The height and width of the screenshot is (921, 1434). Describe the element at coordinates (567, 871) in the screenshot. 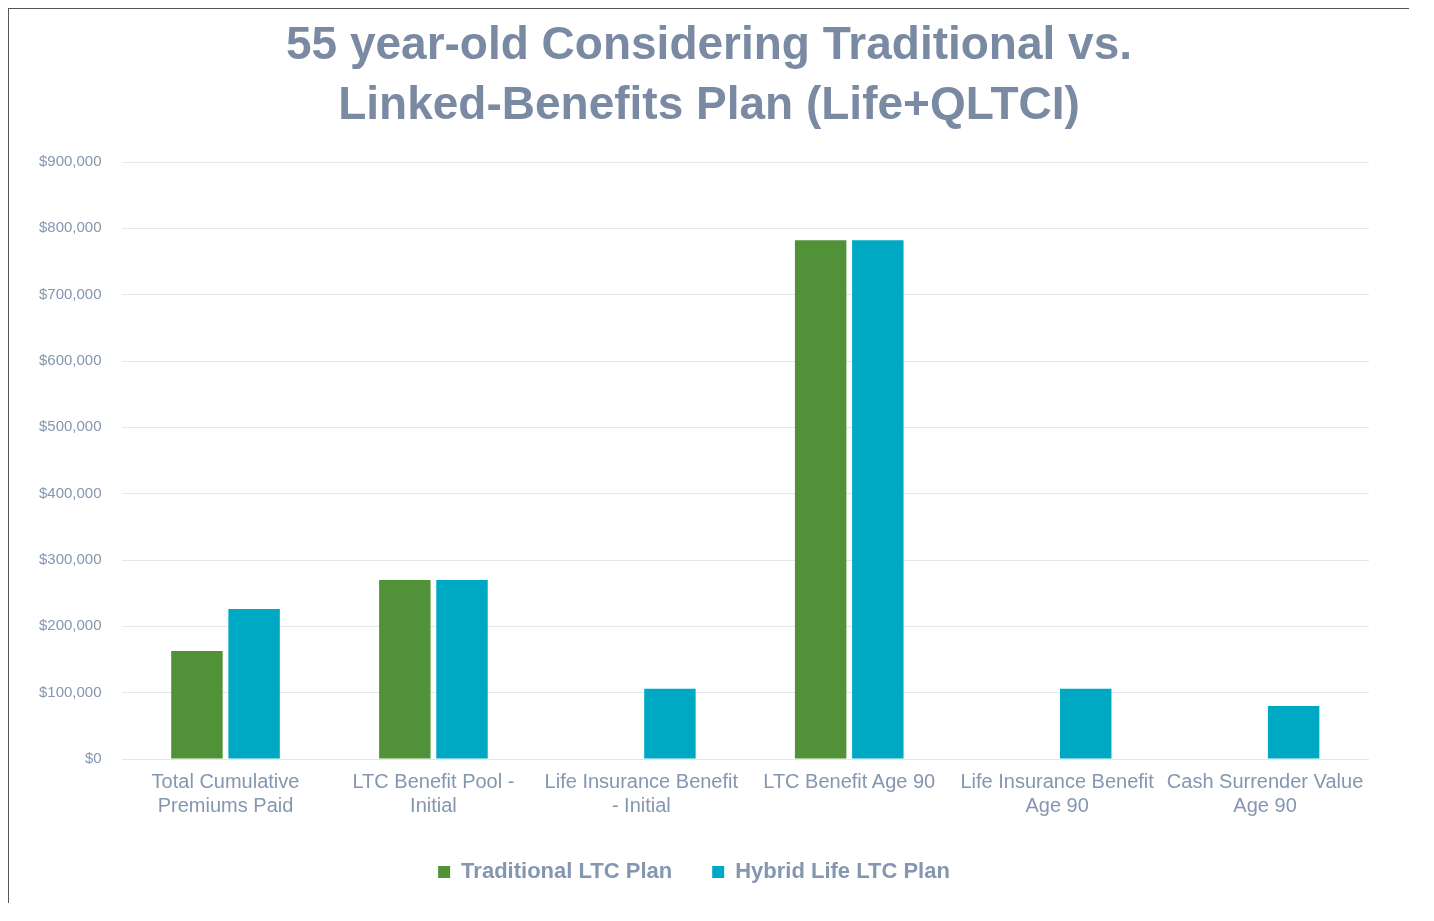

I see `legend-label: Traditional LTC Plan` at that location.